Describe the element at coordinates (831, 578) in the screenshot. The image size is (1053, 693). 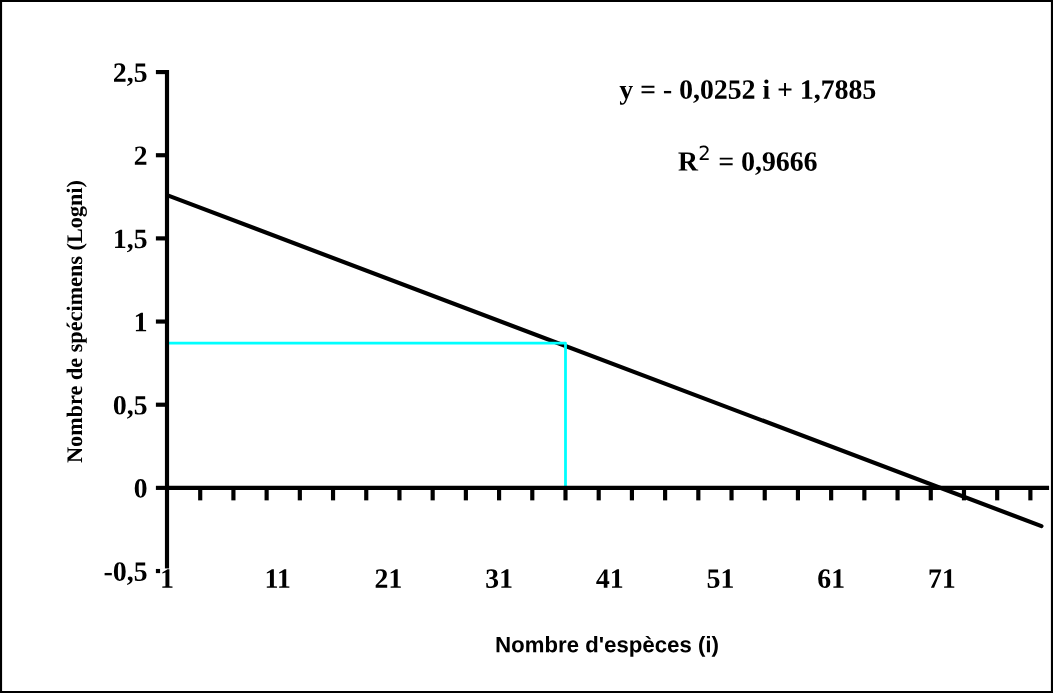
I see `x-tick-label: 61` at that location.